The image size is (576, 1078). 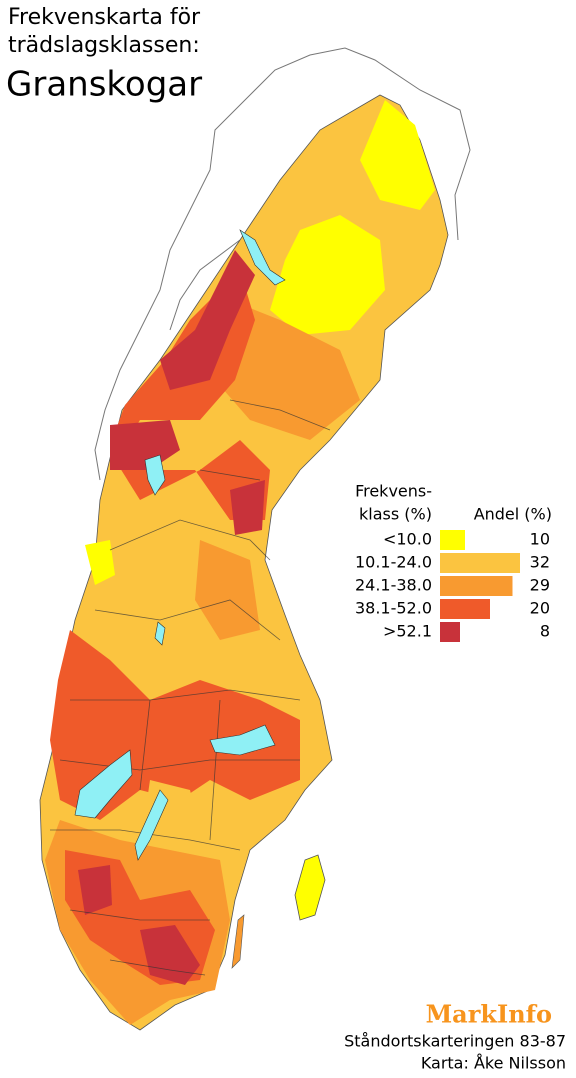 I want to click on legend-label: 10.1-24.0, so click(x=393, y=562).